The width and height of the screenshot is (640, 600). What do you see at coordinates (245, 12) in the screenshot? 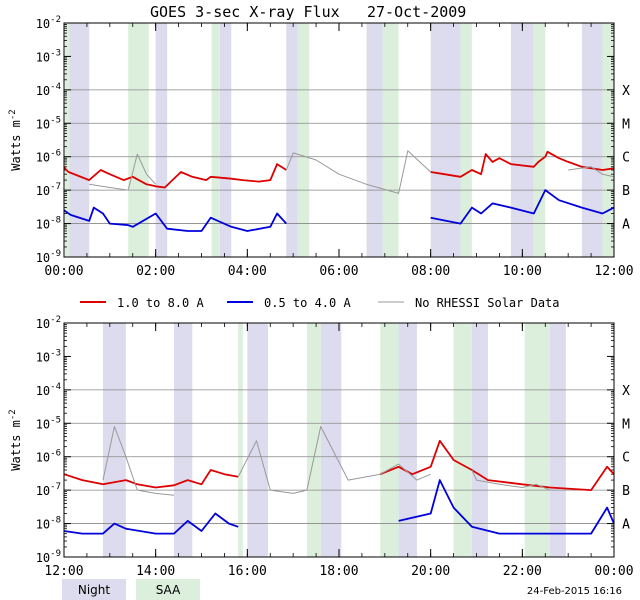
I see `chart-title: GOES 3-sec X-ray Flux` at bounding box center [245, 12].